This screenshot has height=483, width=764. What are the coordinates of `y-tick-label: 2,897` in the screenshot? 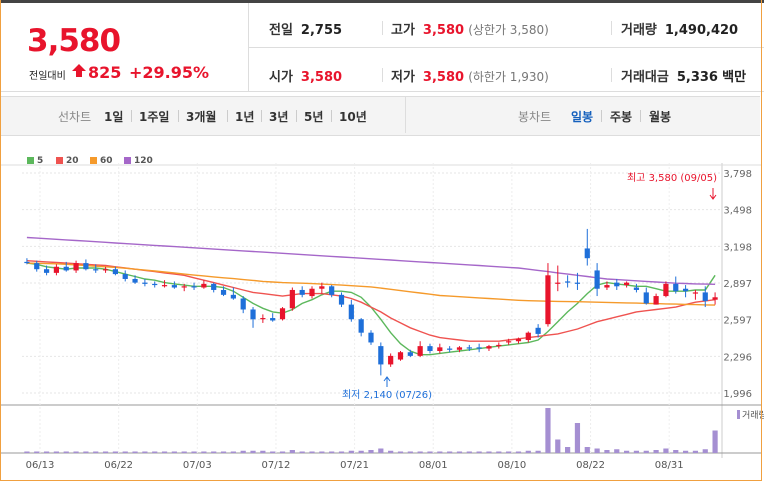 It's located at (737, 284).